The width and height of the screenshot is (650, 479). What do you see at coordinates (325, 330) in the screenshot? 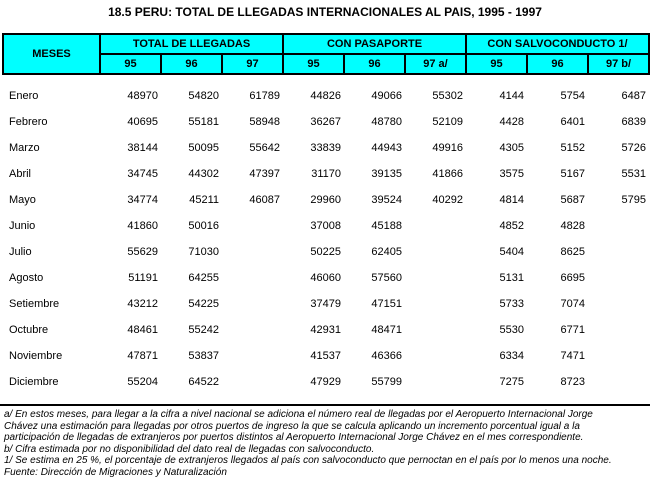
I see `value-cell: 42931` at bounding box center [325, 330].